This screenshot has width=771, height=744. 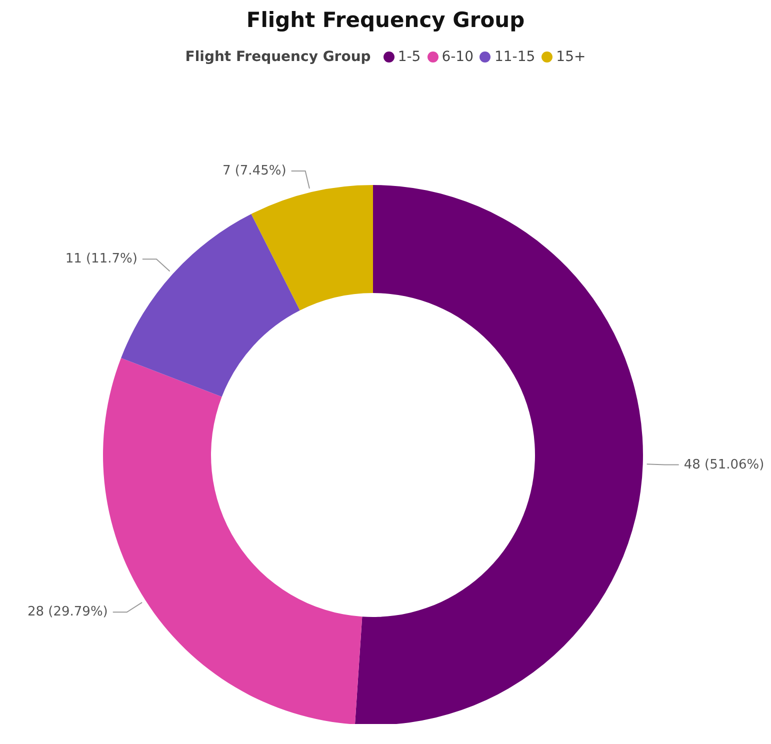 I want to click on data-label: 7 (7.45%), so click(x=254, y=170).